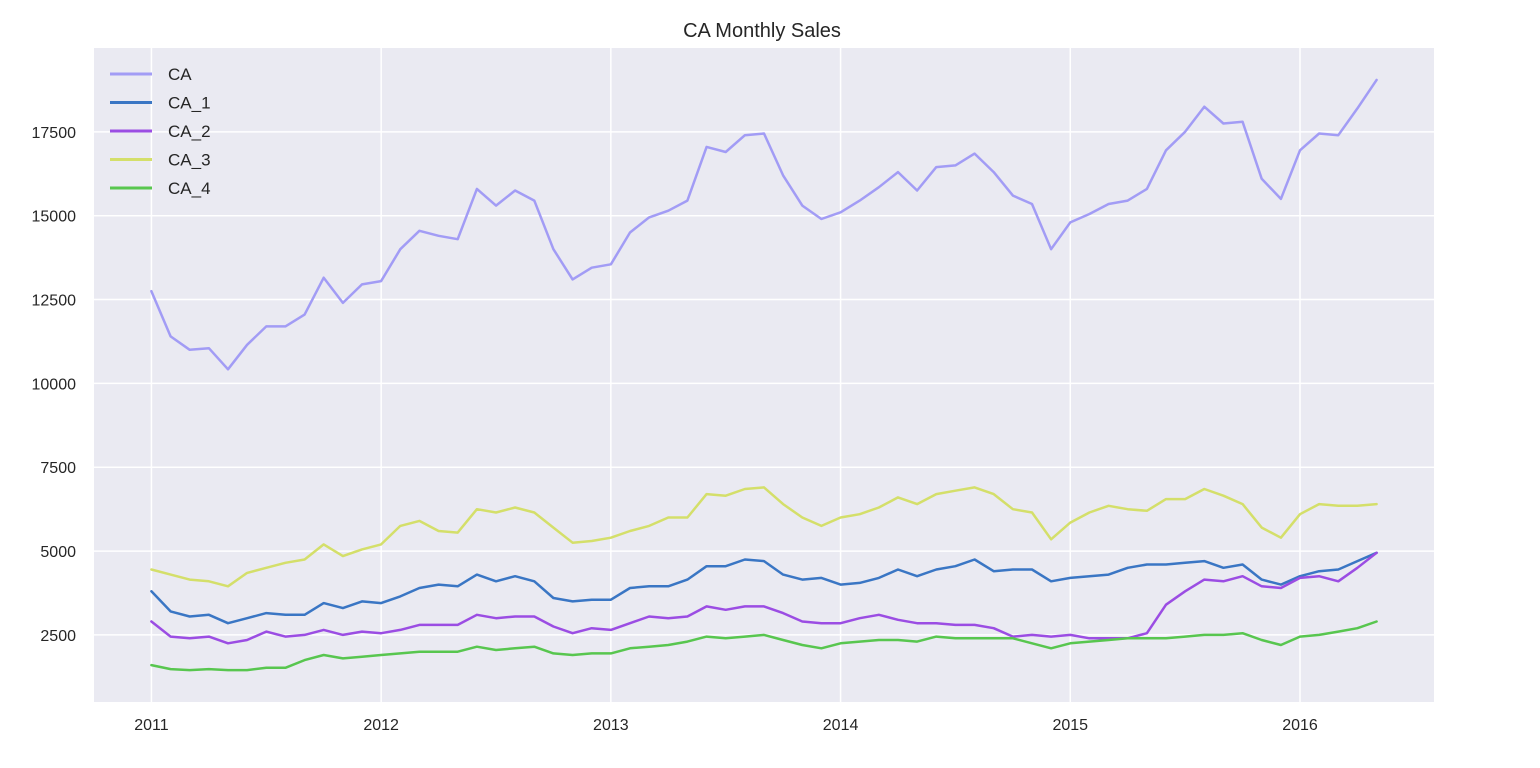 This screenshot has height=768, width=1540. What do you see at coordinates (54, 301) in the screenshot?
I see `y-tick-label: 12500` at bounding box center [54, 301].